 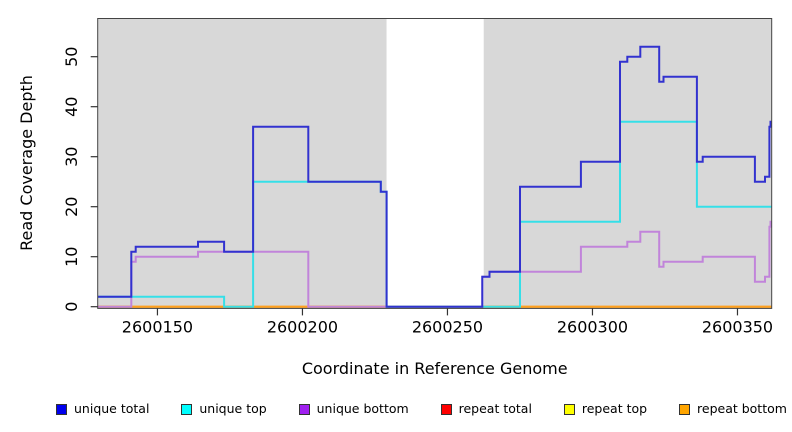 What do you see at coordinates (71, 257) in the screenshot?
I see `y-tick-label: 10` at bounding box center [71, 257].